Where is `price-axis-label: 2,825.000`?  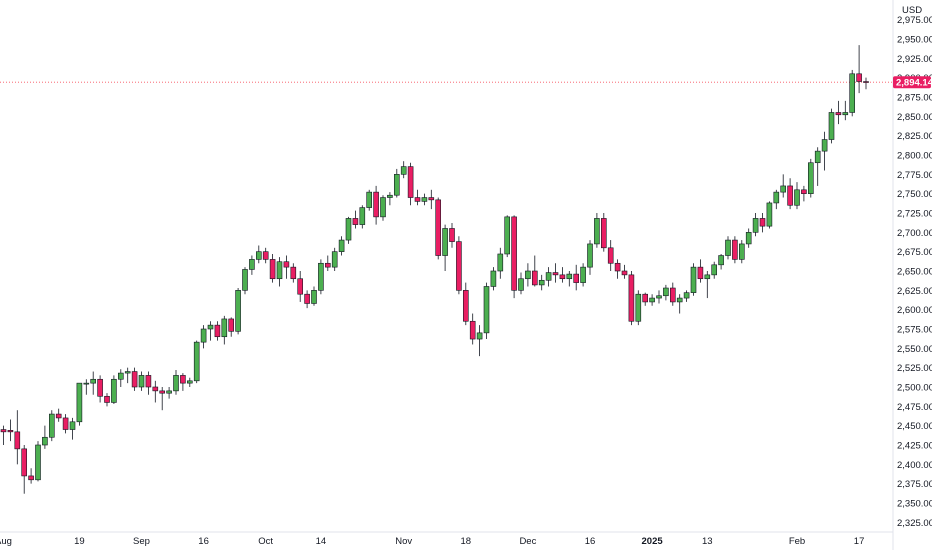 price-axis-label: 2,825.000 is located at coordinates (914, 136).